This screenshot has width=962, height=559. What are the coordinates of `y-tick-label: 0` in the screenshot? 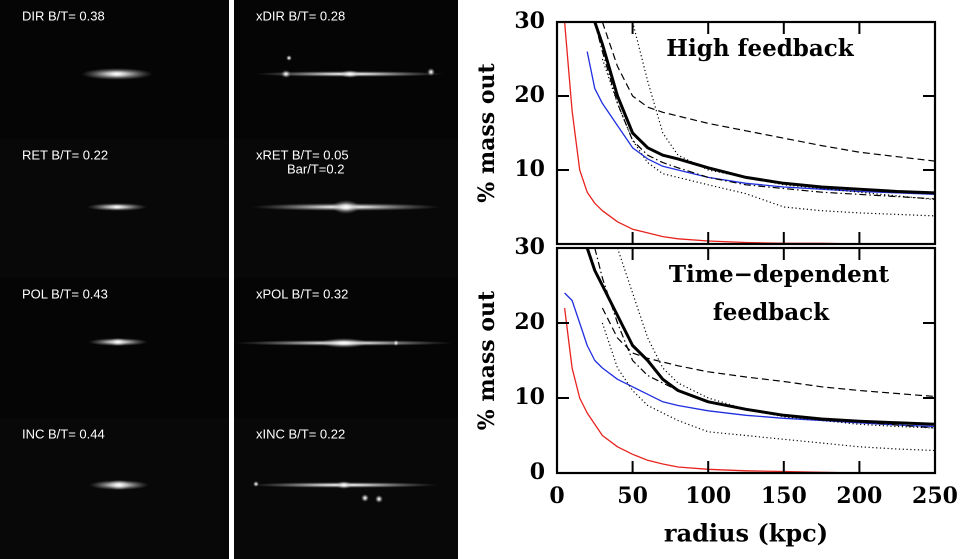 It's located at (537, 472).